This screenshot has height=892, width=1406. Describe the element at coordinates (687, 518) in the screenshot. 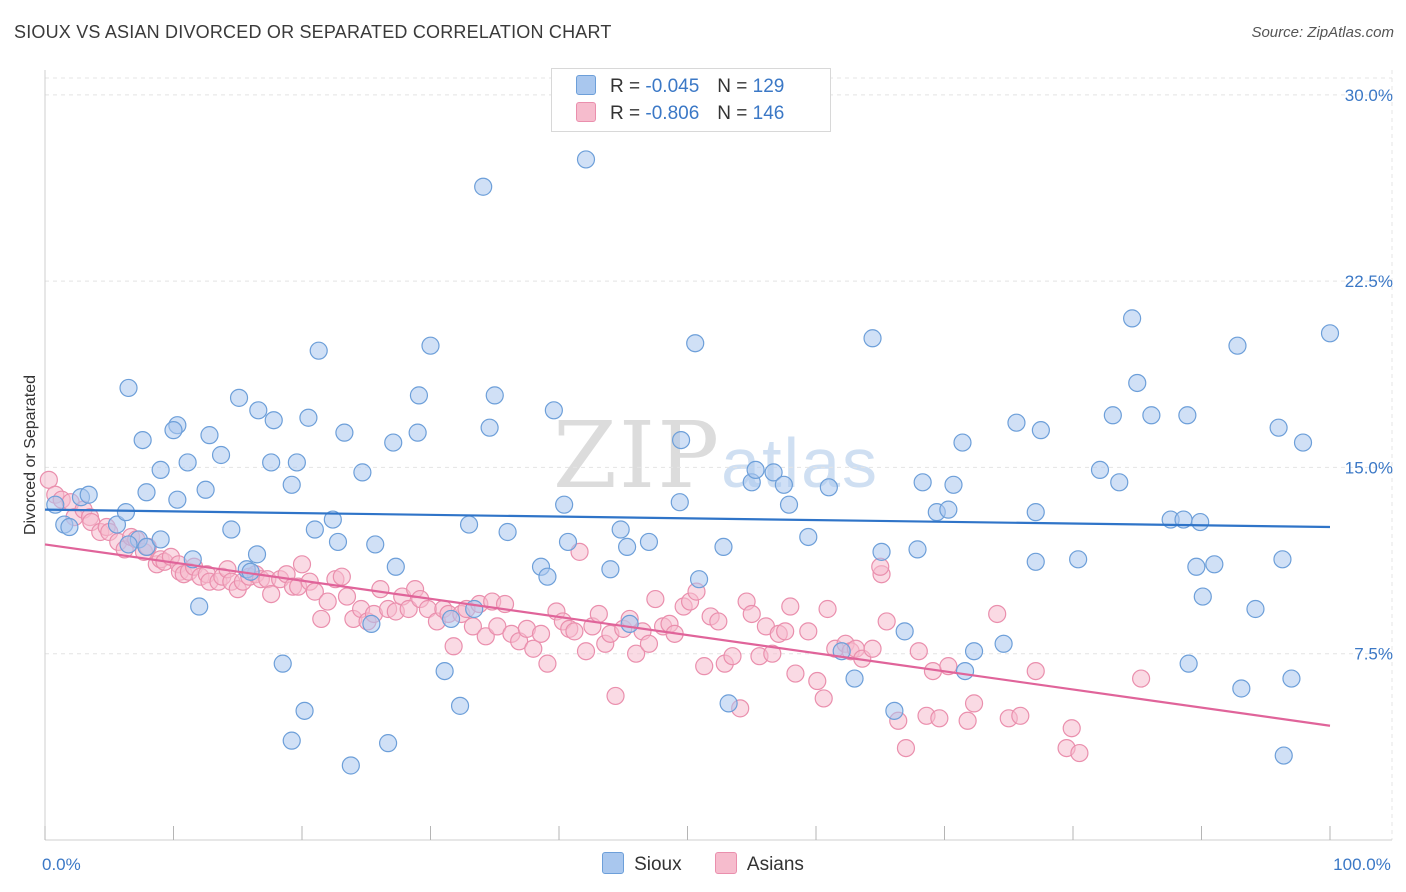

I see `sioux-trend-line` at that location.